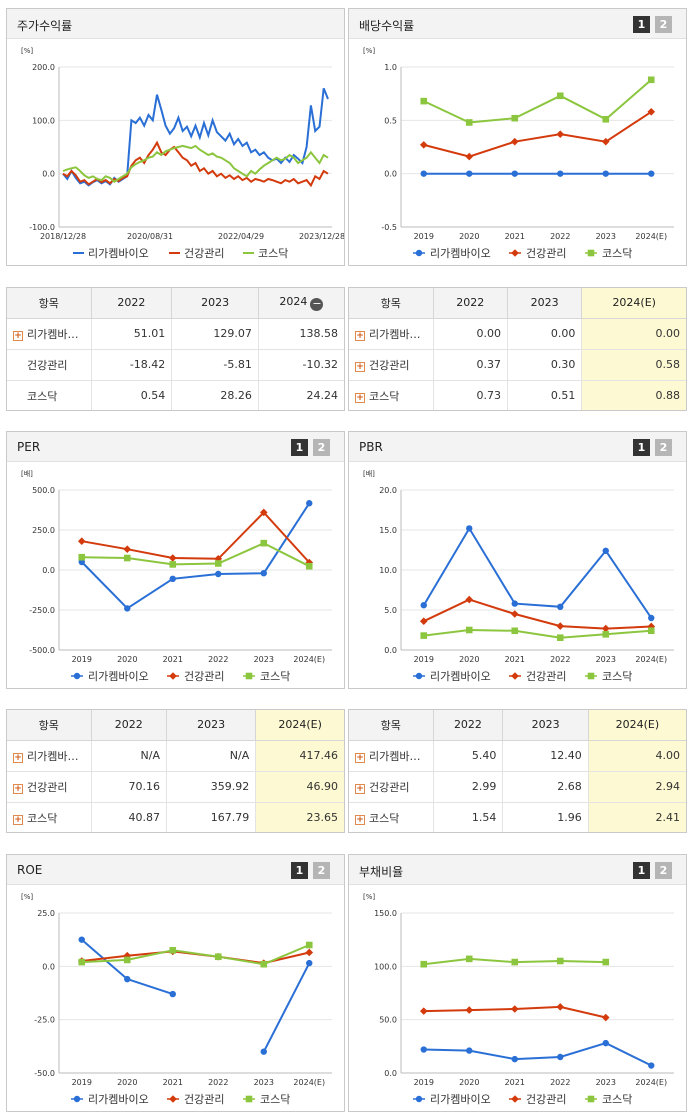 This screenshot has width=691, height=1115. I want to click on collapse-icon: −, so click(317, 303).